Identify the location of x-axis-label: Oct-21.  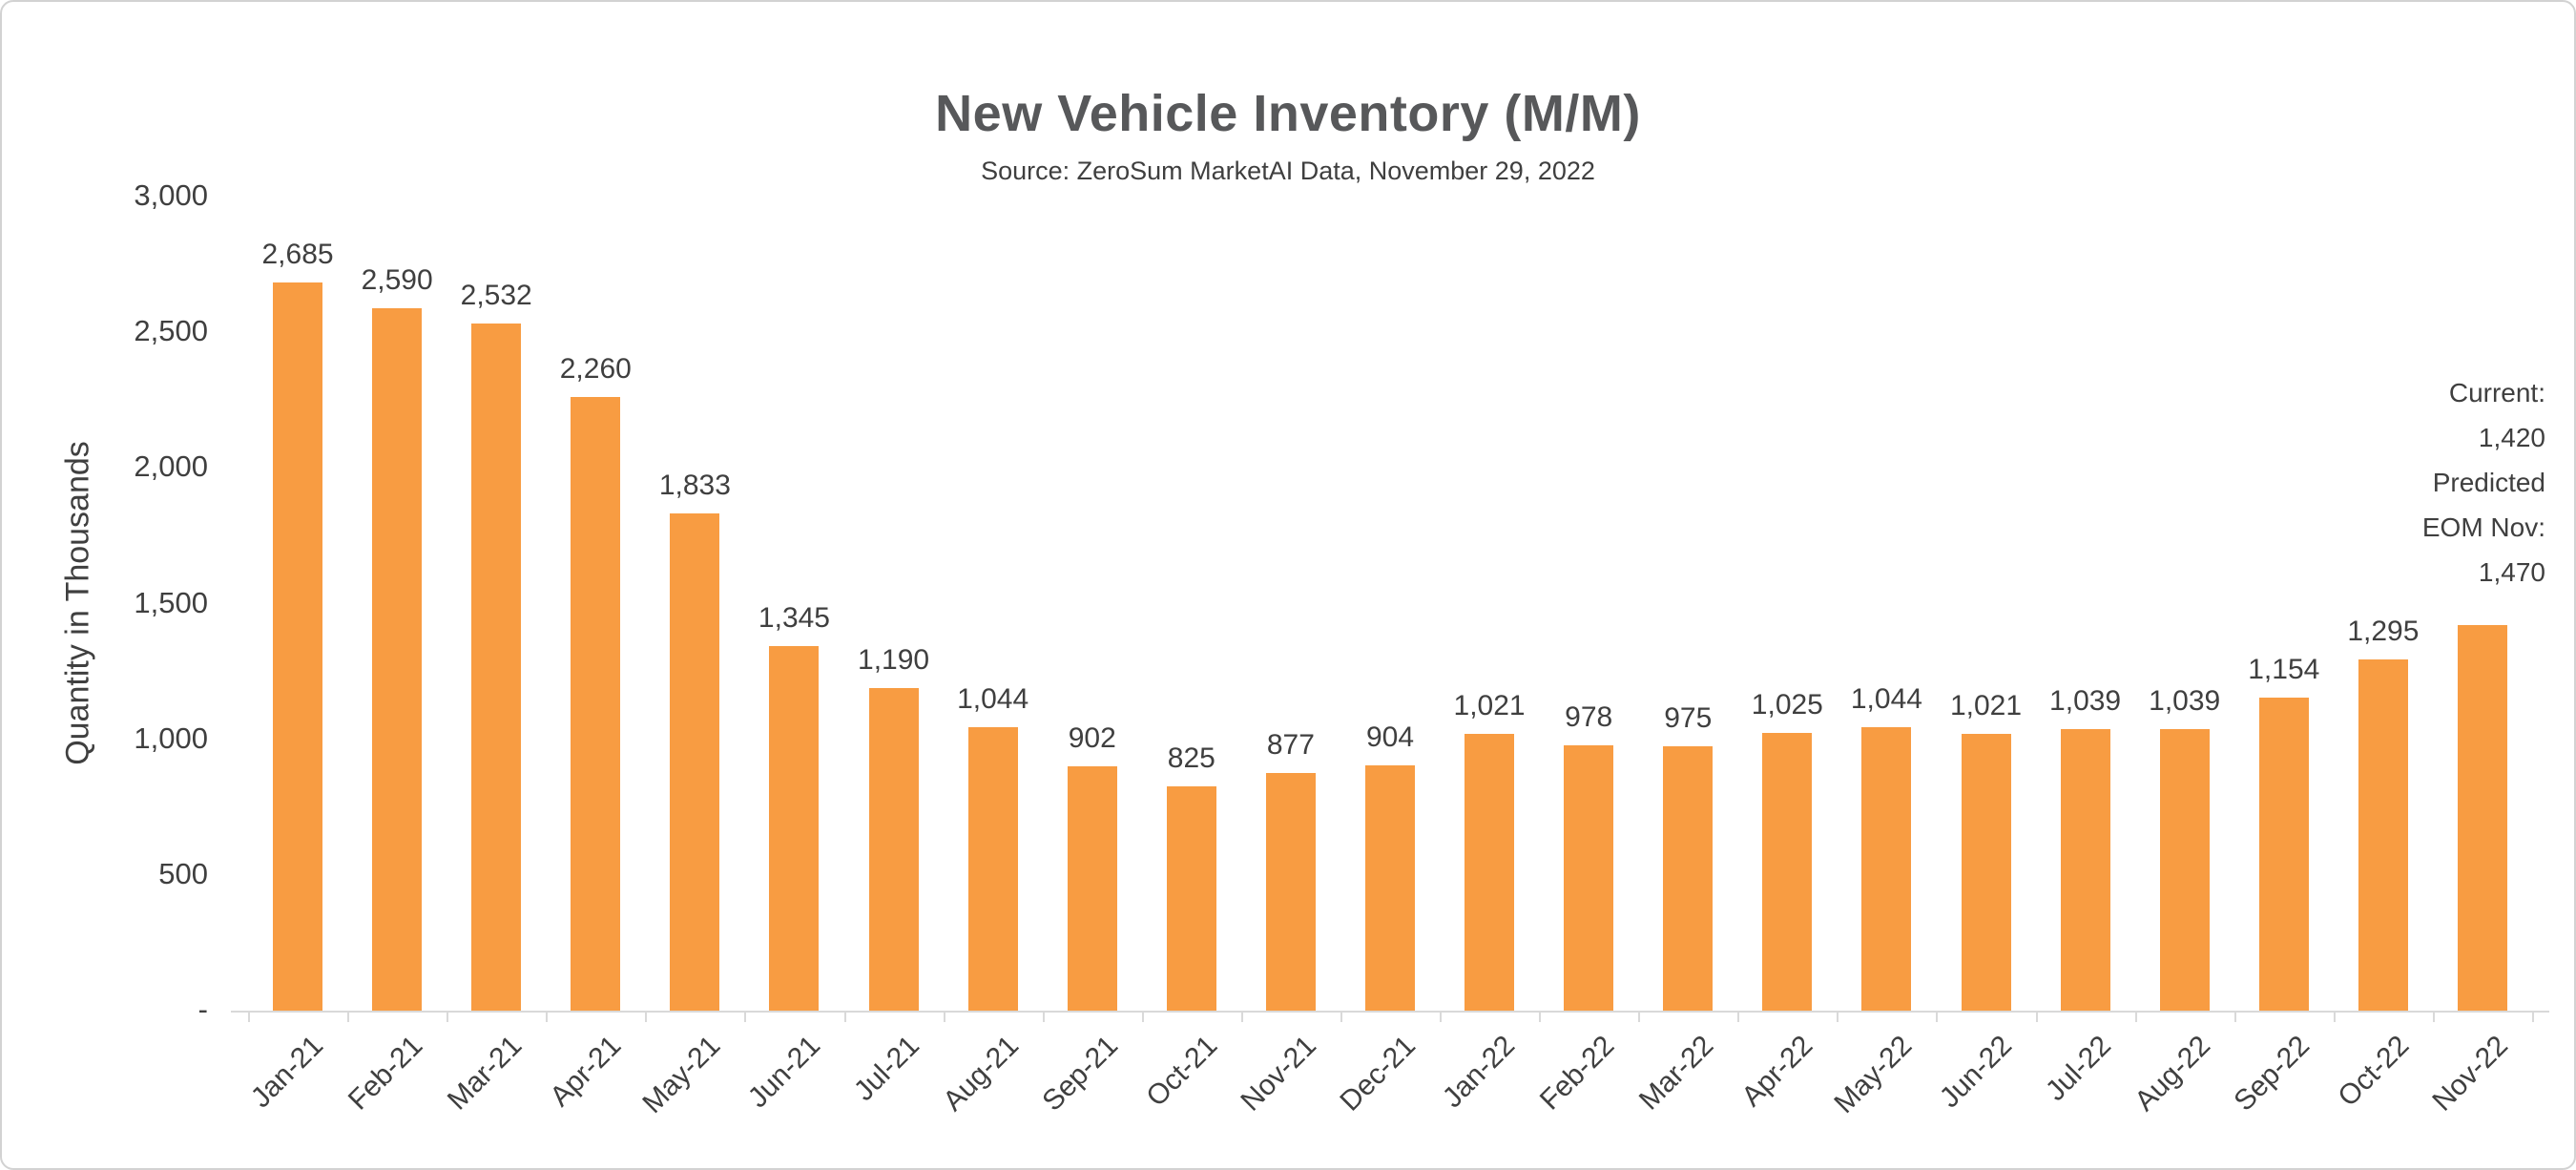
(1182, 1072).